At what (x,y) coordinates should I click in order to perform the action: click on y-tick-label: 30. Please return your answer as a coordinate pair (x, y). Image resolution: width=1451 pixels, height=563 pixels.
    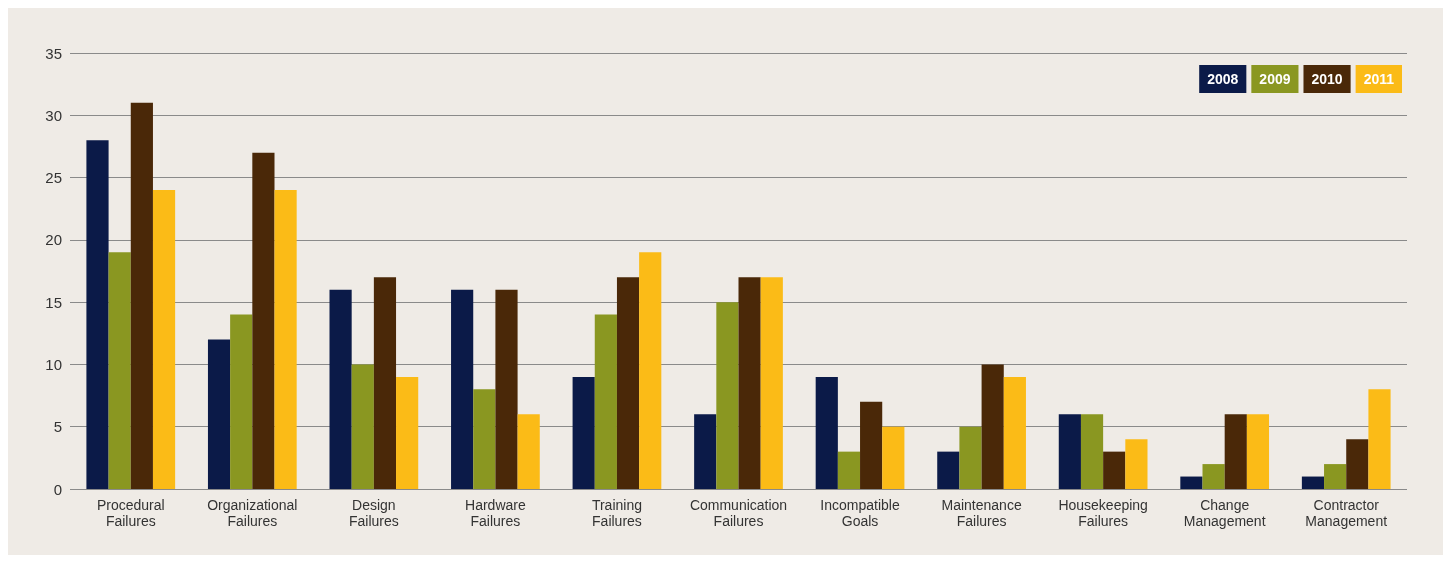
    Looking at the image, I should click on (53, 115).